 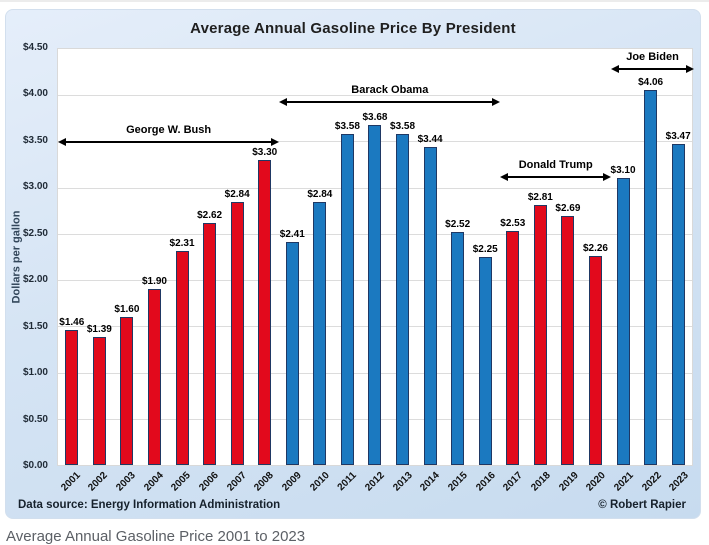 What do you see at coordinates (292, 353) in the screenshot?
I see `bar-2009` at bounding box center [292, 353].